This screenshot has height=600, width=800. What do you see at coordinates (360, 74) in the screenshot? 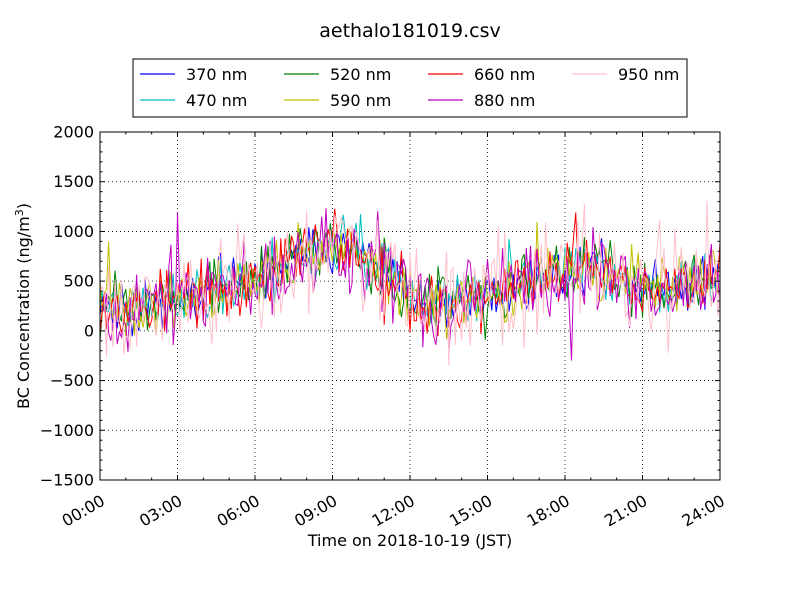
I see `legend-label: 520 nm` at bounding box center [360, 74].